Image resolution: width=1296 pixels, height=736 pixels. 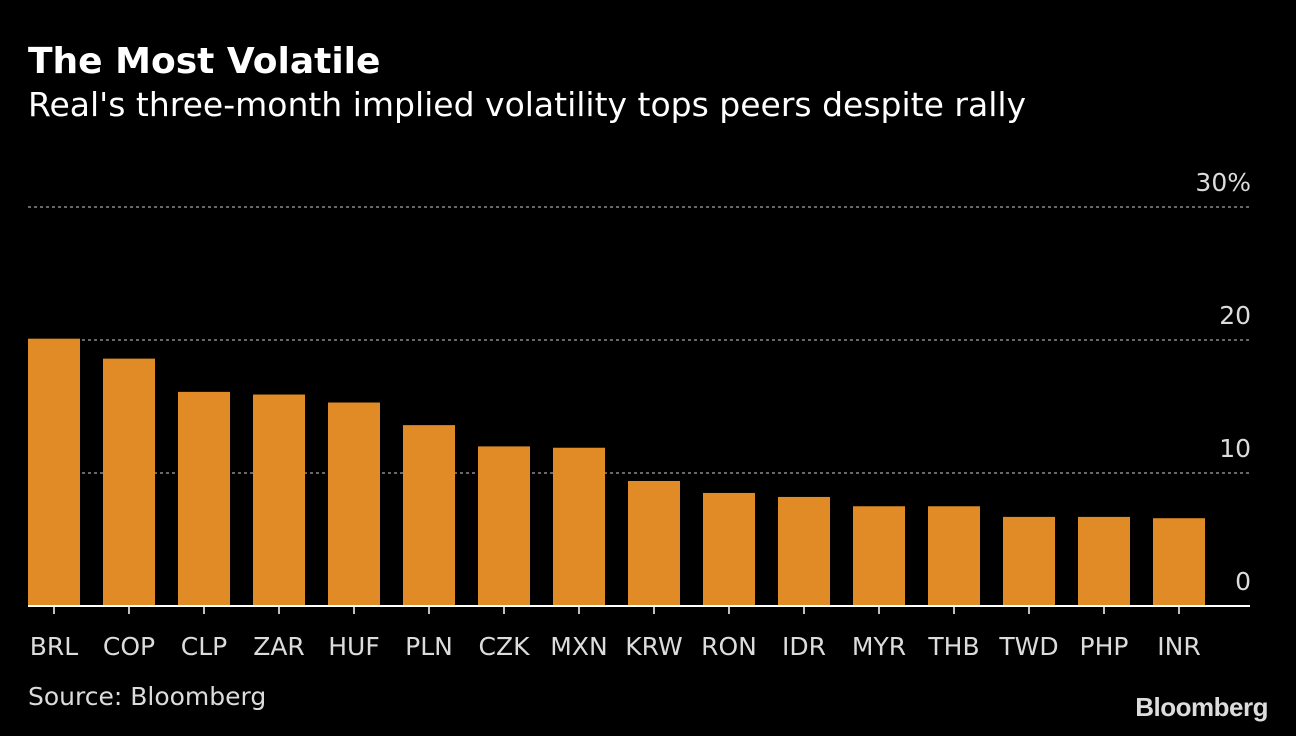 What do you see at coordinates (578, 646) in the screenshot?
I see `x-tick-label: MXN` at bounding box center [578, 646].